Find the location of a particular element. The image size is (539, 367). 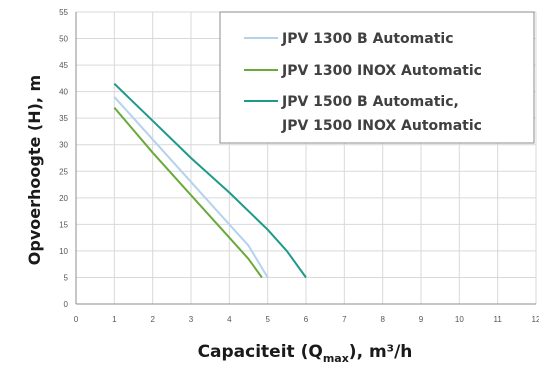

y-tick-label: 15 is located at coordinates (63, 224).